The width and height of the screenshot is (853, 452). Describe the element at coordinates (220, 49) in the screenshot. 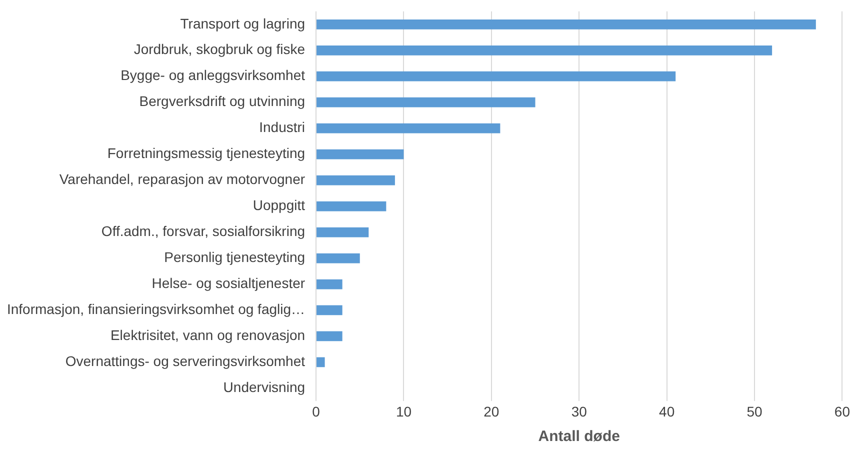

I see `y-tick-label: Jordbruk, skogbruk og fiske` at that location.